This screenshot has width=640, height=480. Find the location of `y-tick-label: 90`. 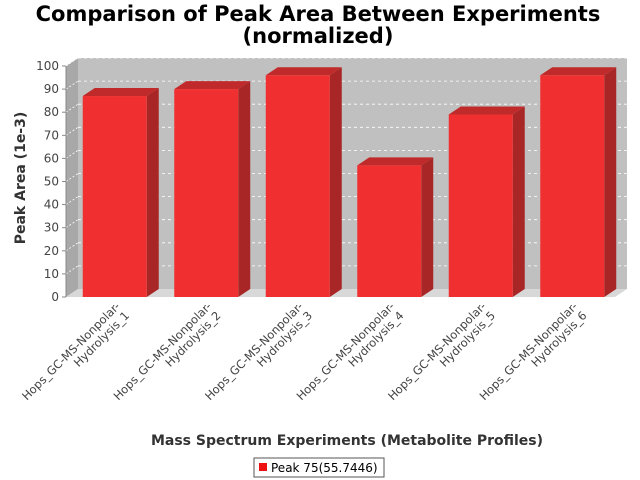

y-tick-label: 90 is located at coordinates (51, 89).